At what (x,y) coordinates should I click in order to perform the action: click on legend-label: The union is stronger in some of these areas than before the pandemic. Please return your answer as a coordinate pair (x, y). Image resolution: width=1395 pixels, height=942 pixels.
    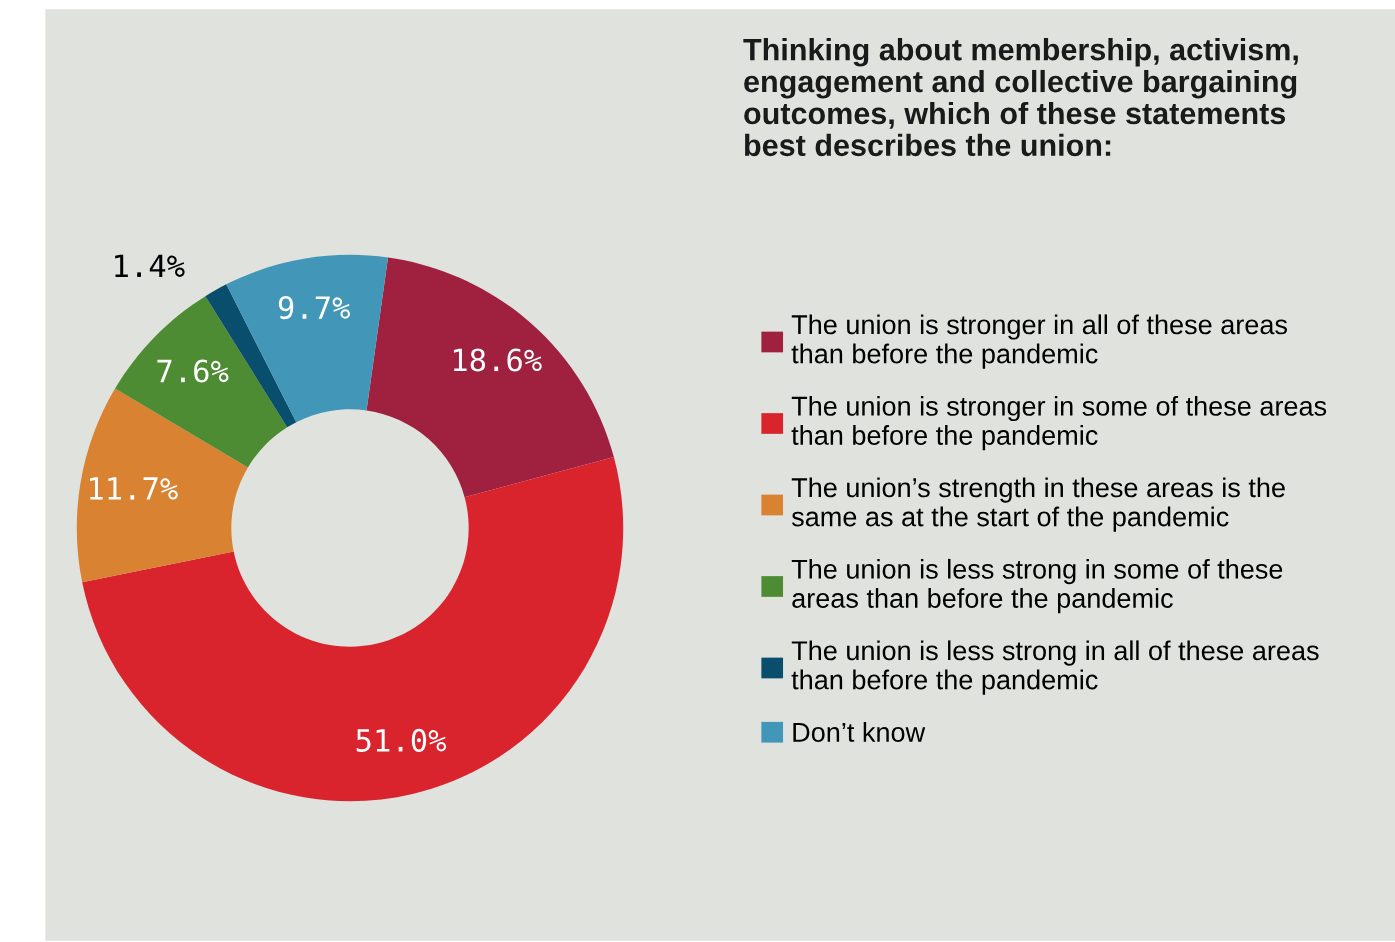
    Looking at the image, I should click on (1059, 423).